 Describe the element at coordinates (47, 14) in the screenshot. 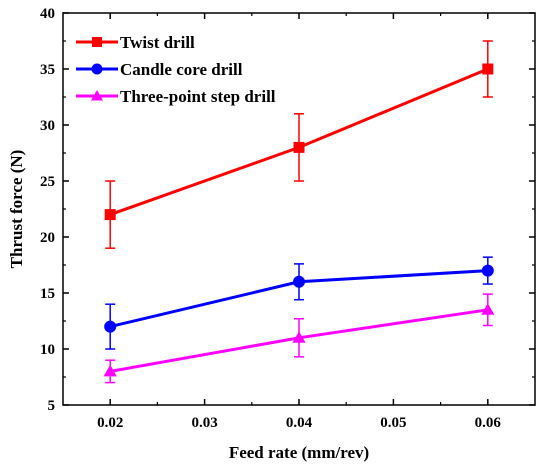

I see `y-tick-label: 40` at that location.